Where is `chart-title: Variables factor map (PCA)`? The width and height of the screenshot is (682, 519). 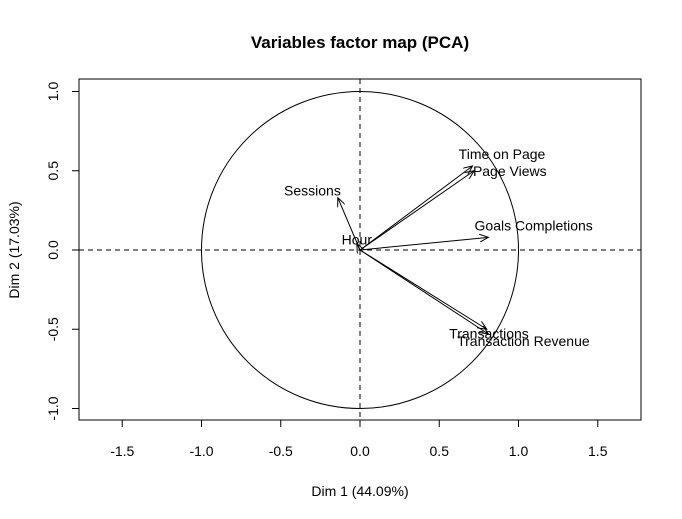 chart-title: Variables factor map (PCA) is located at coordinates (360, 42).